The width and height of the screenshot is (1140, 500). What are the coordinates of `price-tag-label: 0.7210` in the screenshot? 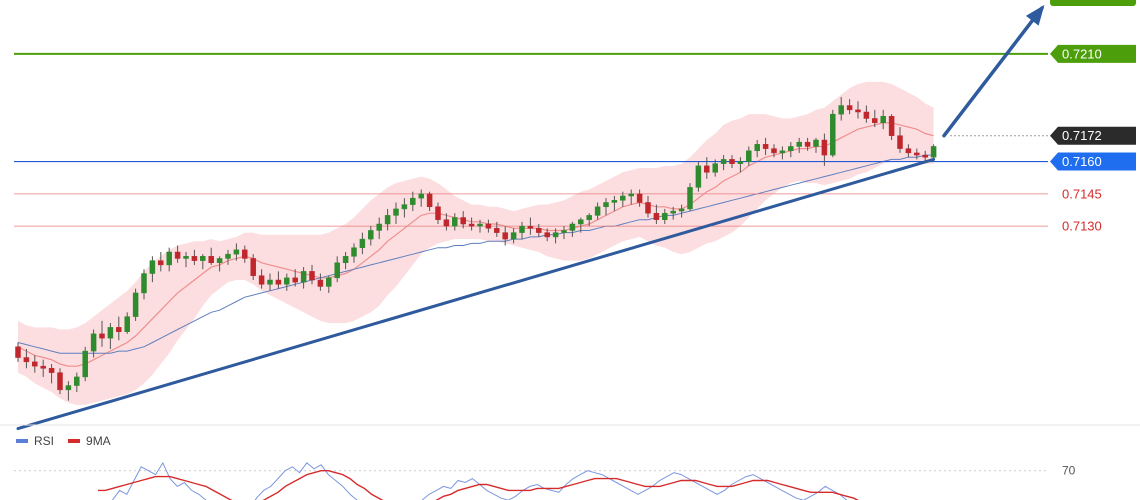 It's located at (1082, 53).